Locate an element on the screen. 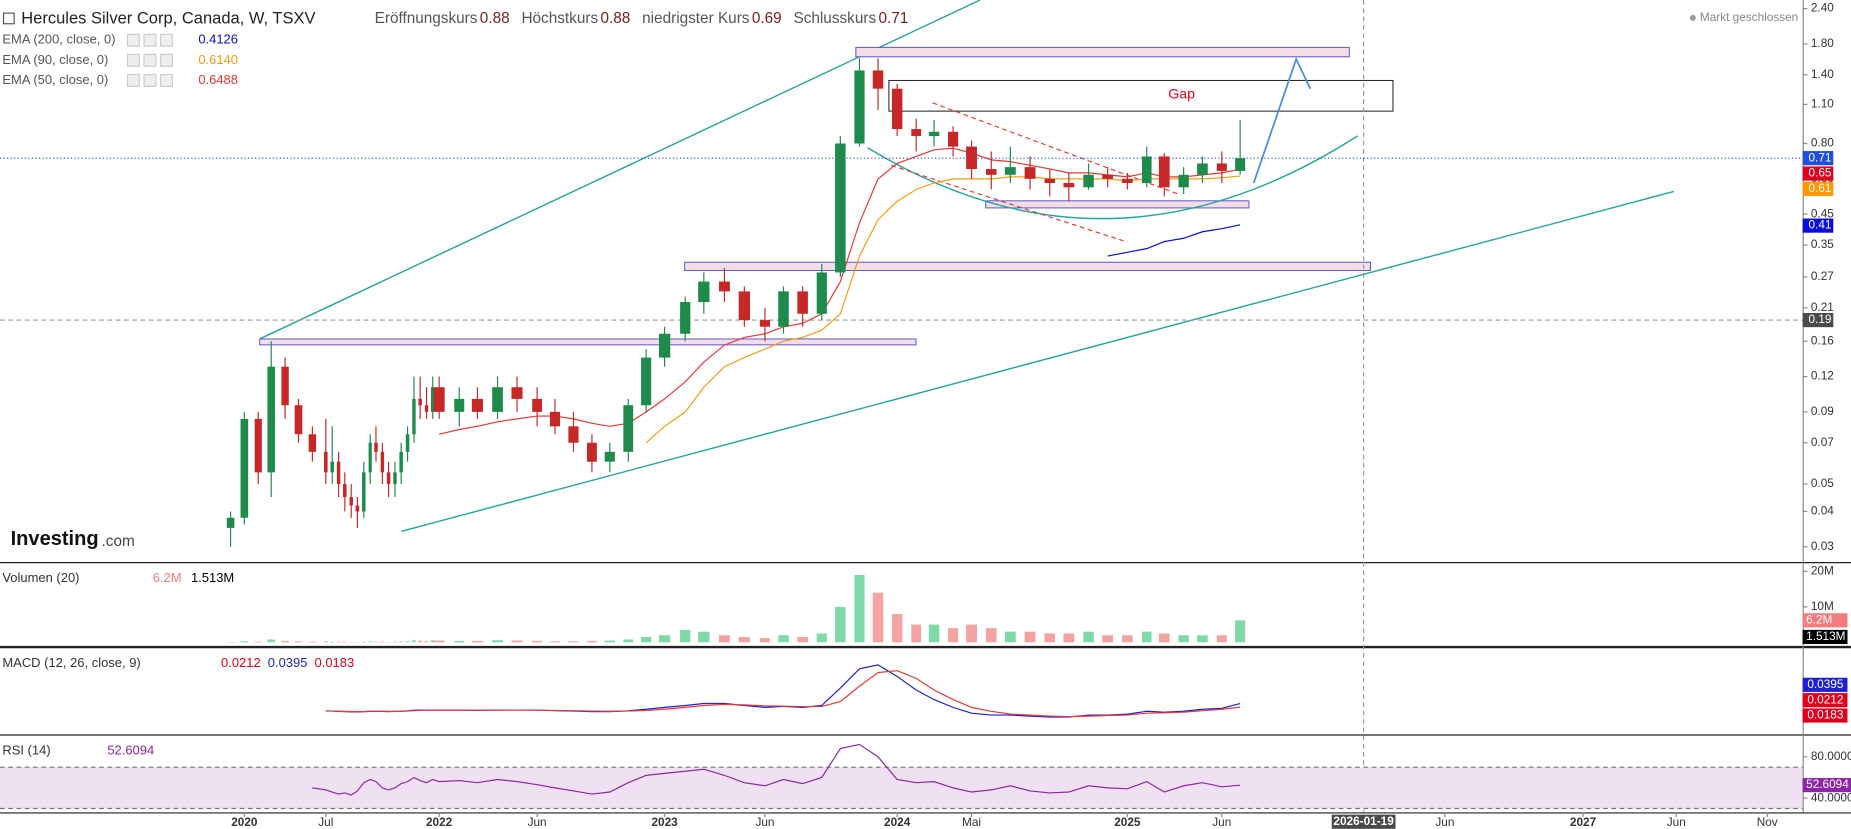  legend-label: EMA (200, close, 0) is located at coordinates (58, 39).